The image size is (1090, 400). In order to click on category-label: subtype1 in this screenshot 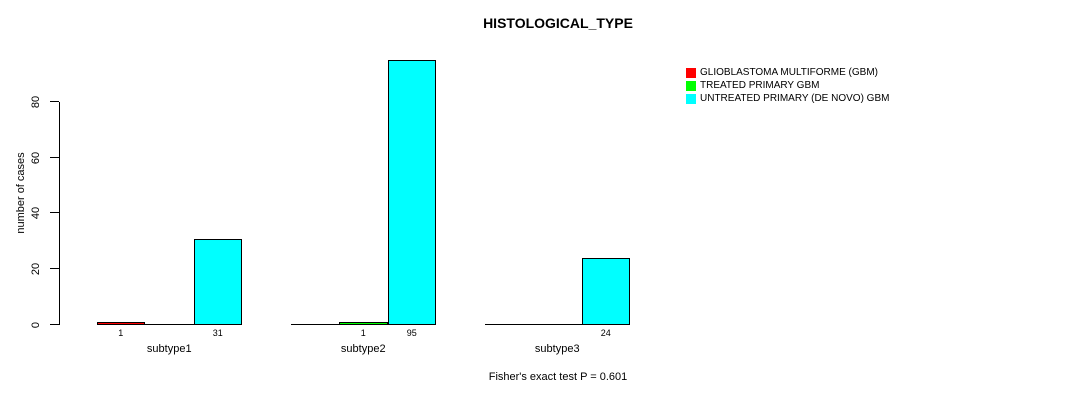, I will do `click(169, 349)`.